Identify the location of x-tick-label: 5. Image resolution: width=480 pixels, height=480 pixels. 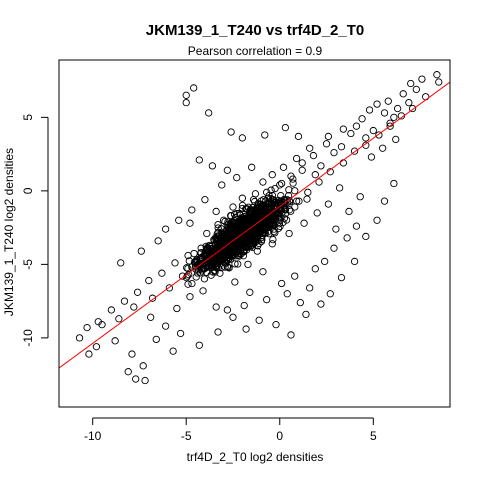
(373, 436).